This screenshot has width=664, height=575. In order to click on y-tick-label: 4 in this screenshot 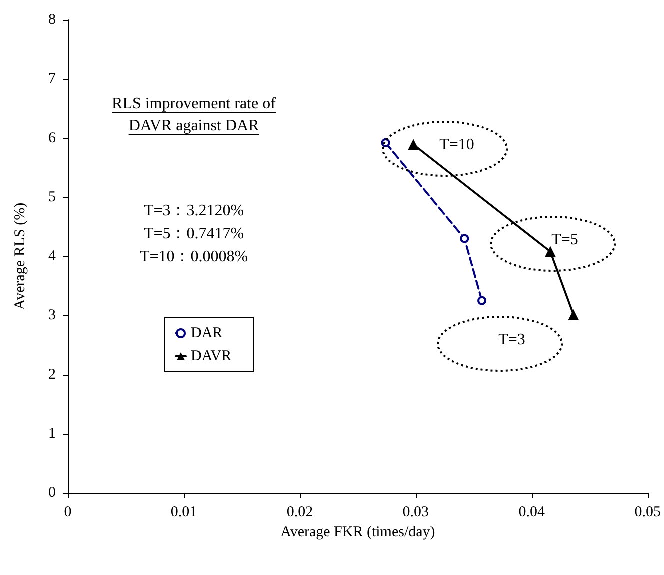, I will do `click(52, 256)`.